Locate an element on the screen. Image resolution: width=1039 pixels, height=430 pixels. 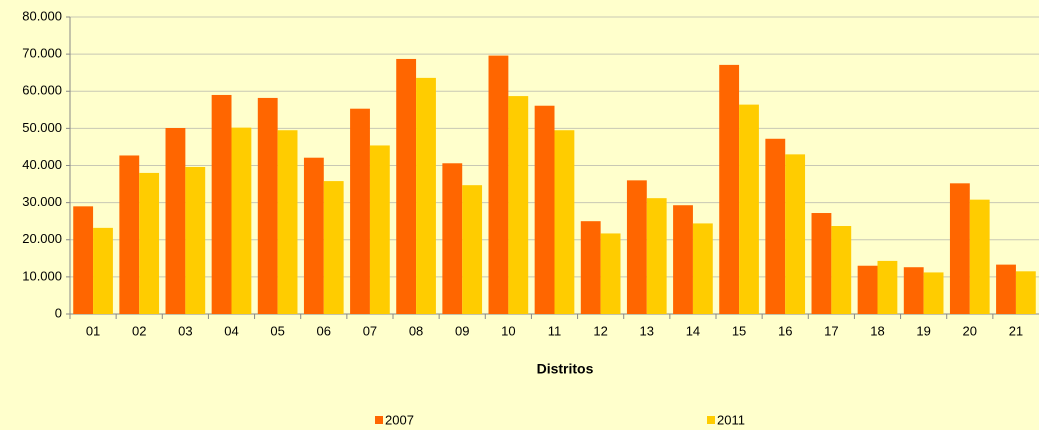
y-tick-label: 70.000 is located at coordinates (42, 53).